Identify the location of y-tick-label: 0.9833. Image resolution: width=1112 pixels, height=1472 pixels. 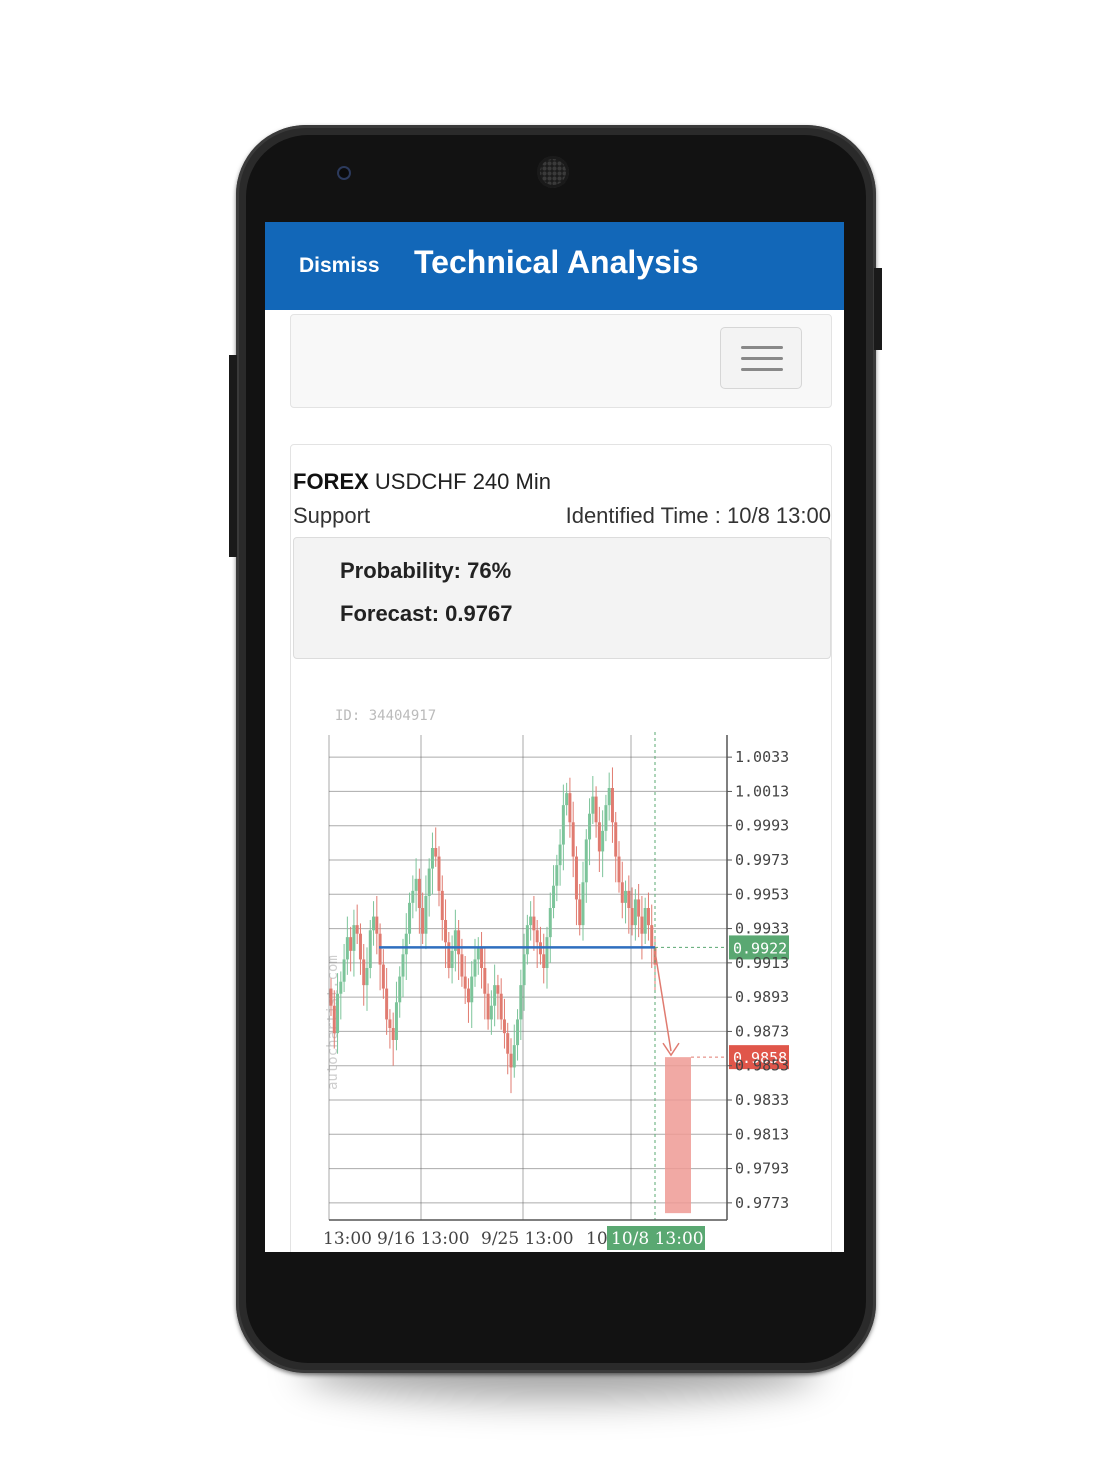
(762, 1100).